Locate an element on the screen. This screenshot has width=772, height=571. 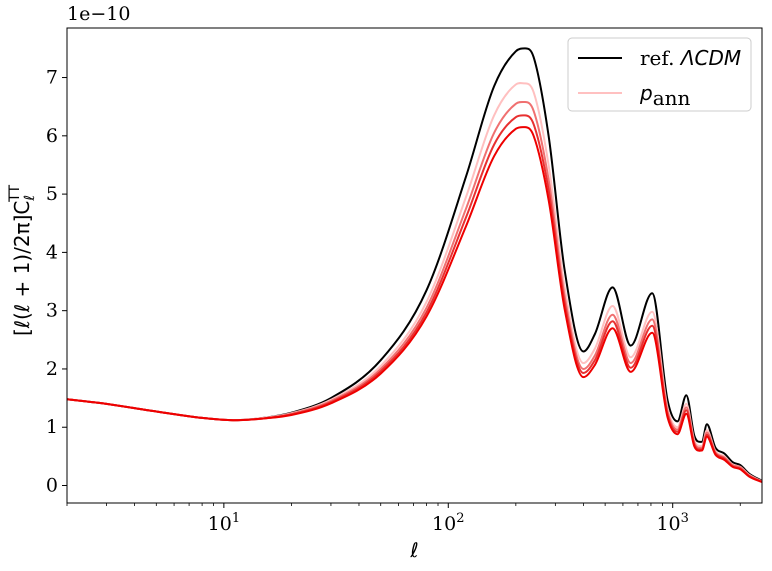
y-axis-ticks: 0 1 2 3 4 5 6 7 is located at coordinates (56, 282).